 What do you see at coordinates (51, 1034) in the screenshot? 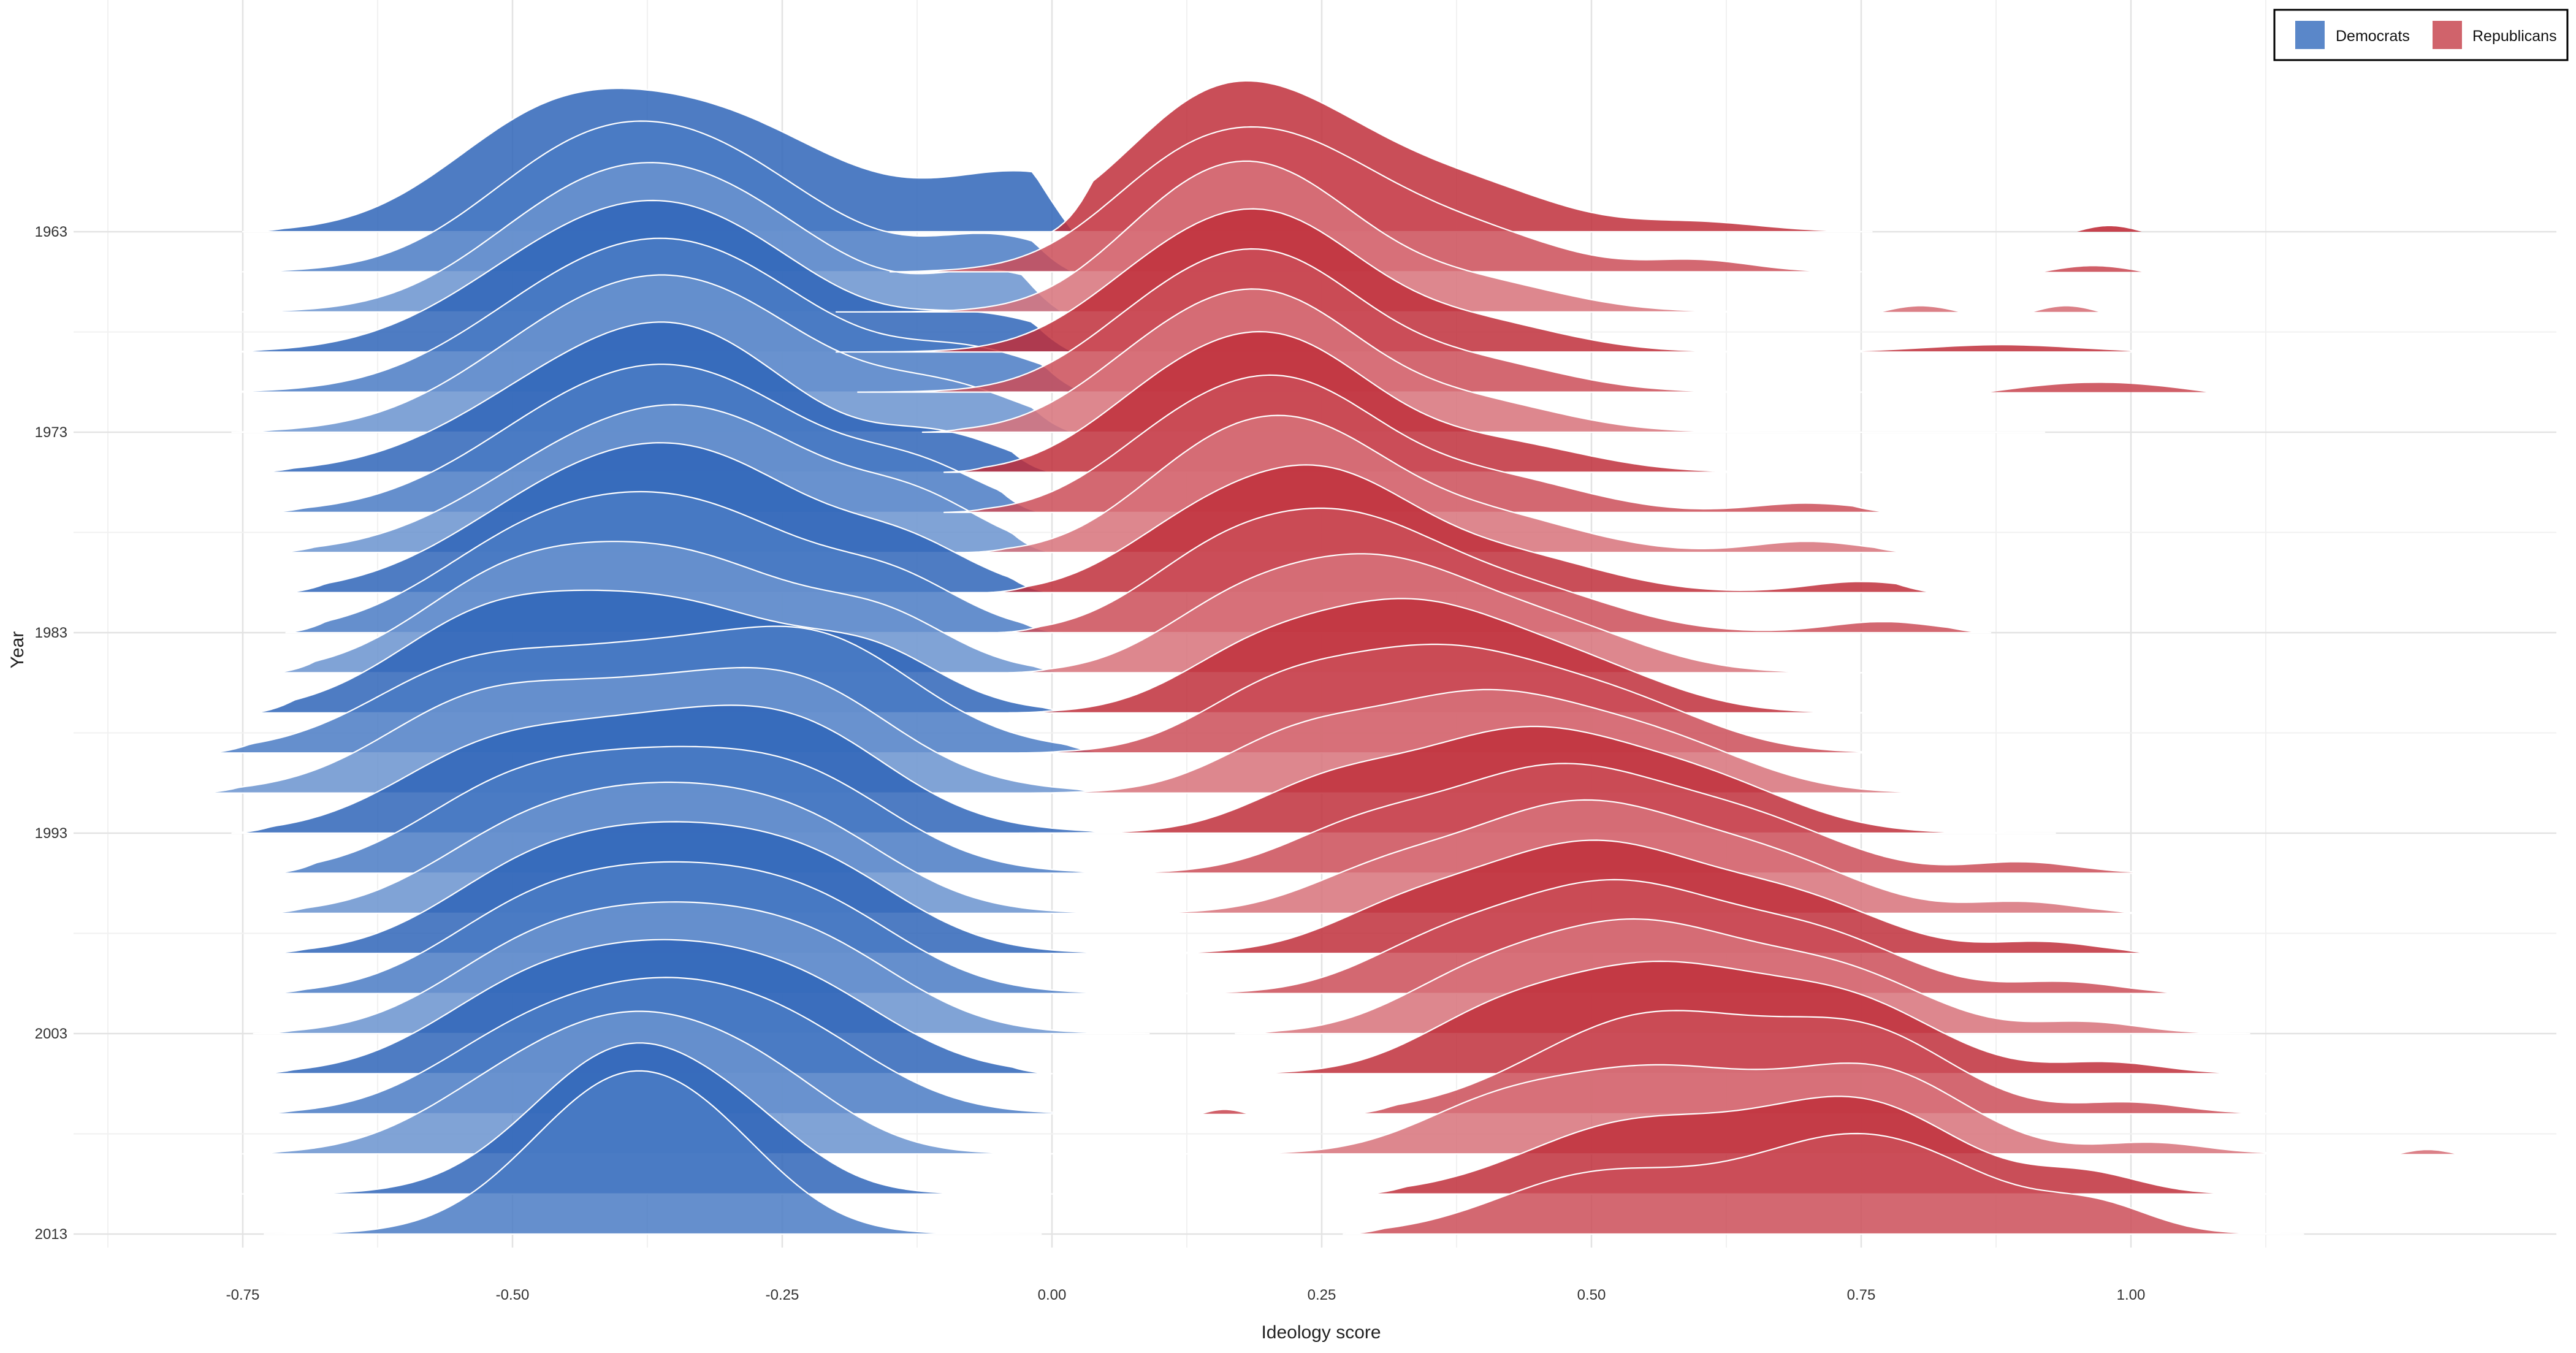
I see `y-tick-label: 2003` at bounding box center [51, 1034].